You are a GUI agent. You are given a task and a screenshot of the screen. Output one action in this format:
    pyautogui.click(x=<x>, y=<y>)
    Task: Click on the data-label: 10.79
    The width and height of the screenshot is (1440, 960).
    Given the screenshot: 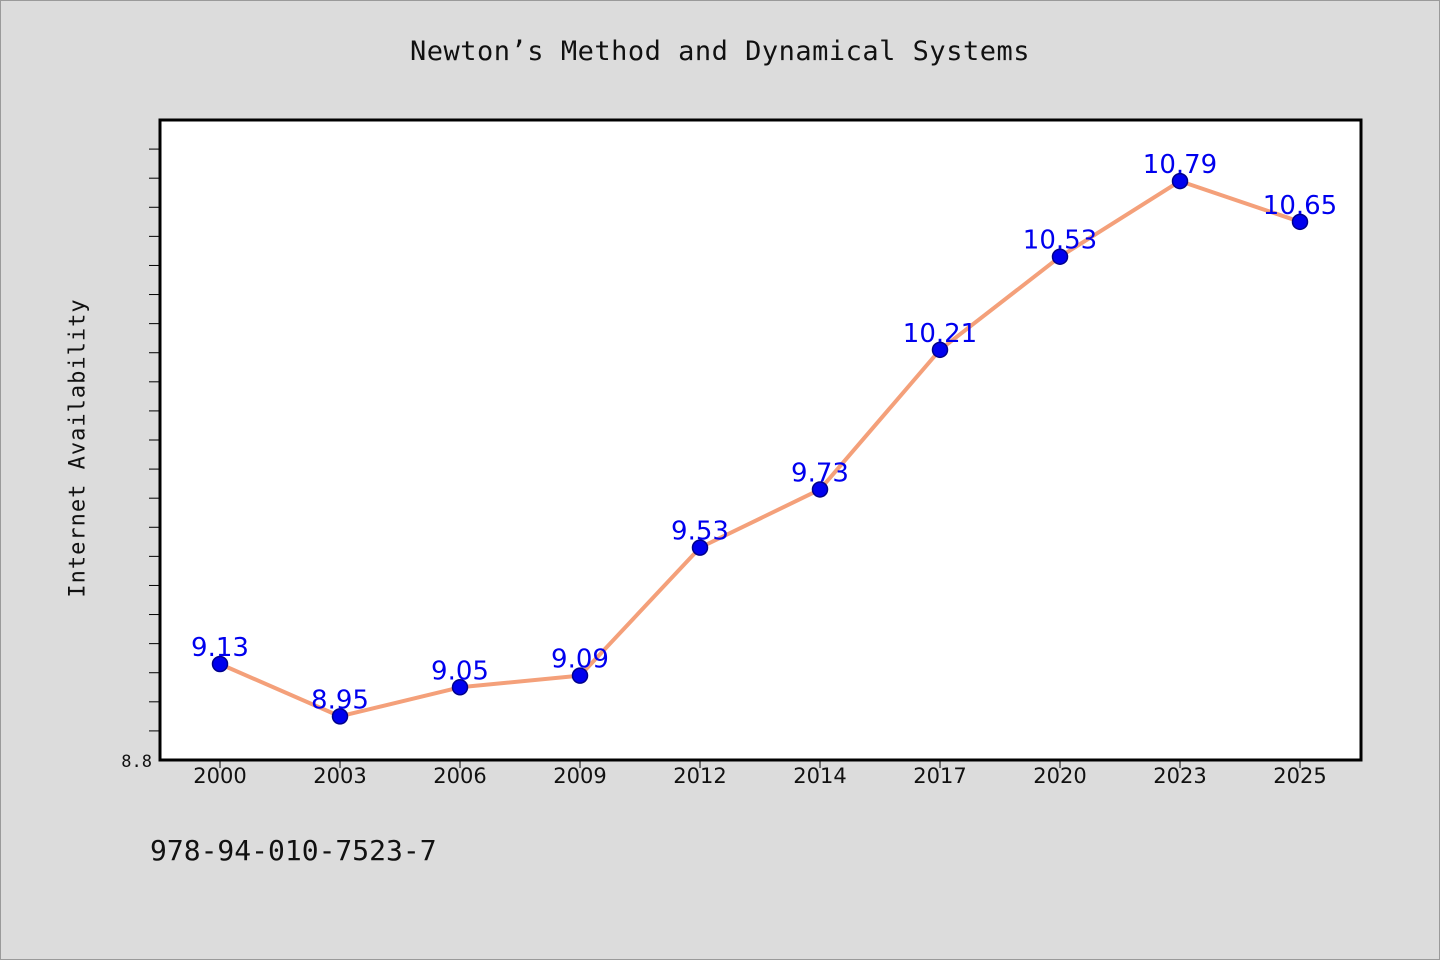 What is the action you would take?
    pyautogui.click(x=1180, y=165)
    